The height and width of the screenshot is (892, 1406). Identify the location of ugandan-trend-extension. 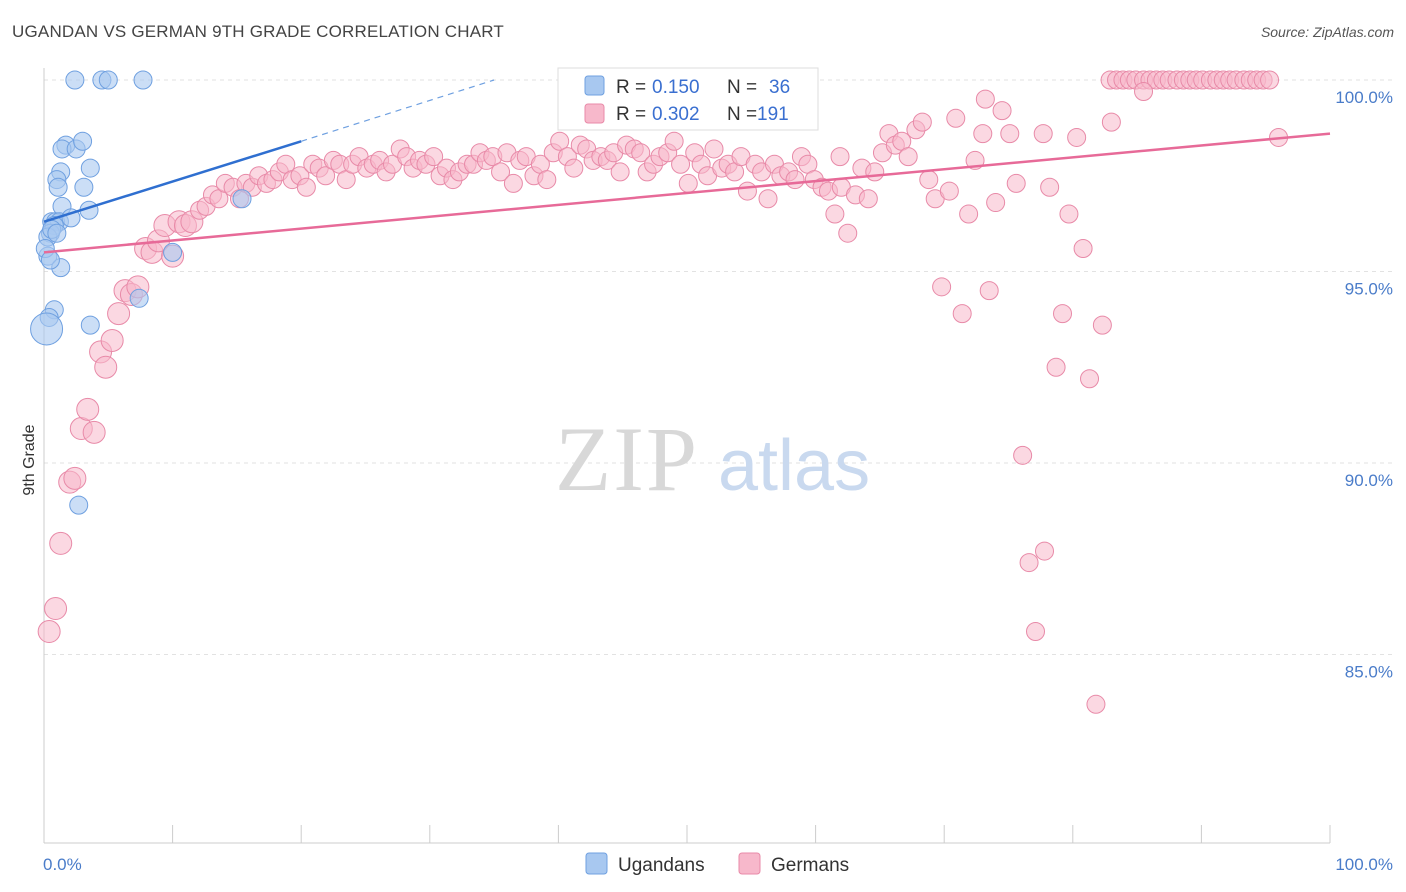
(398, 110).